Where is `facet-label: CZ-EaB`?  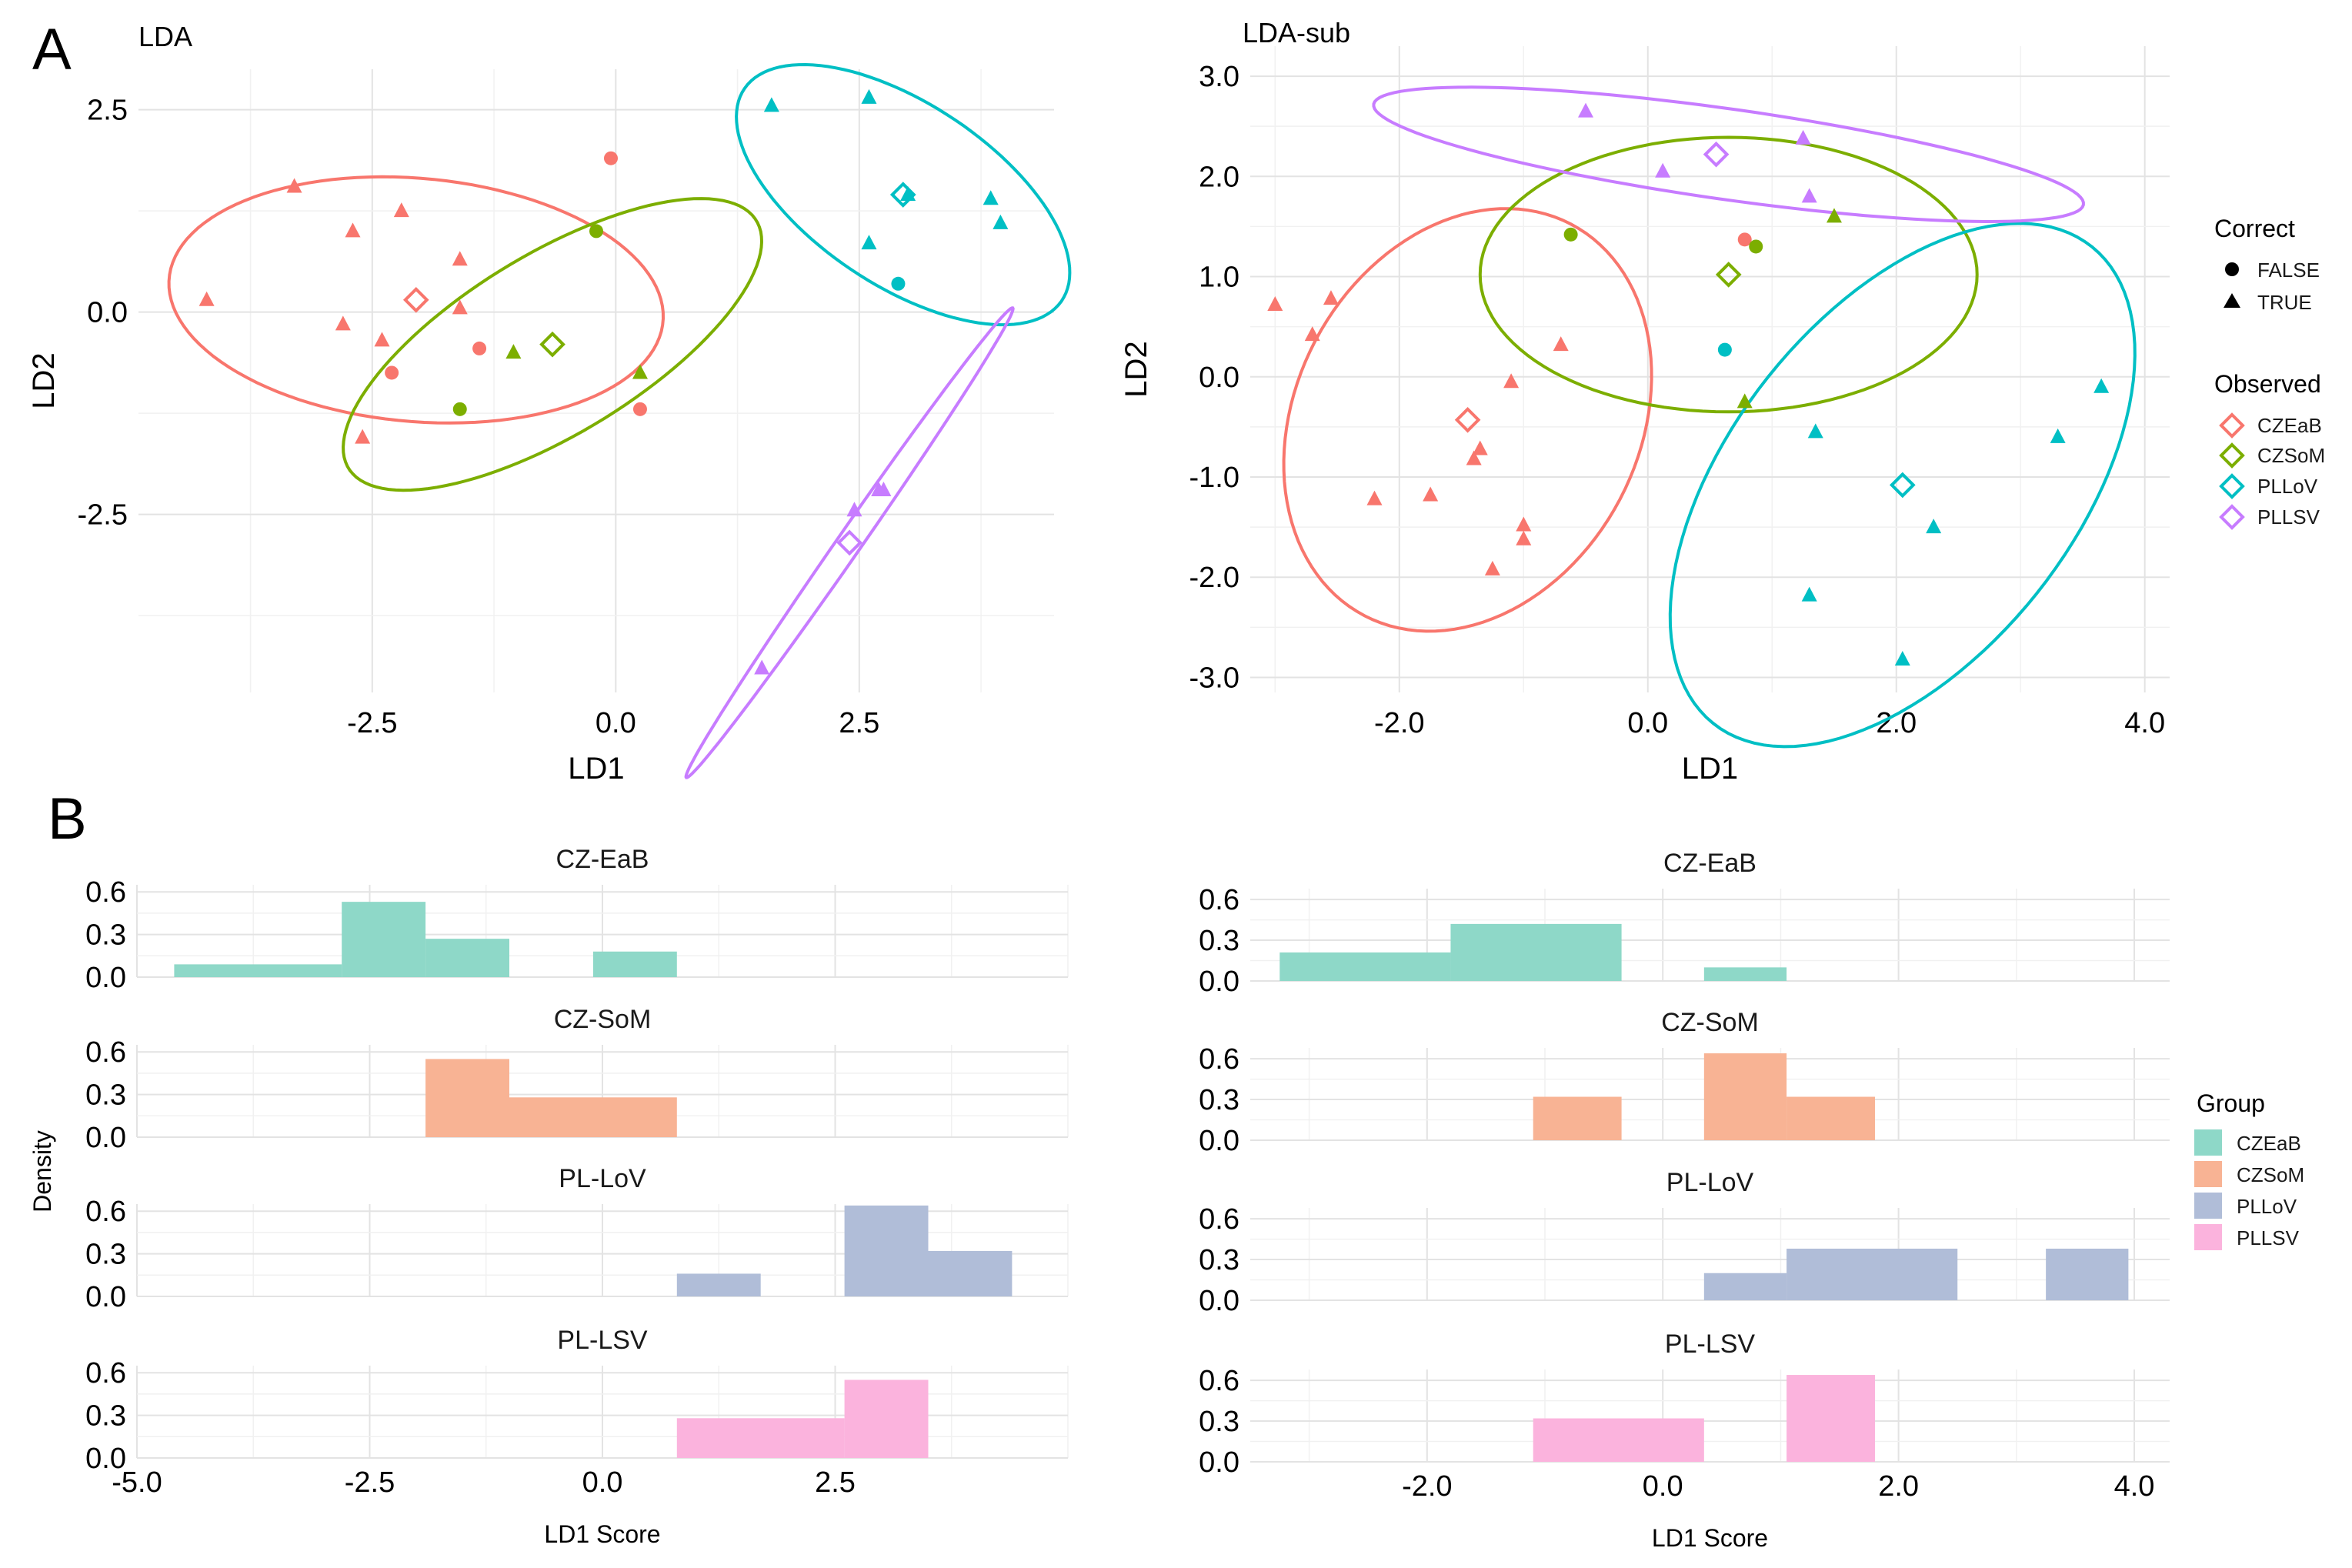
facet-label: CZ-EaB is located at coordinates (603, 859).